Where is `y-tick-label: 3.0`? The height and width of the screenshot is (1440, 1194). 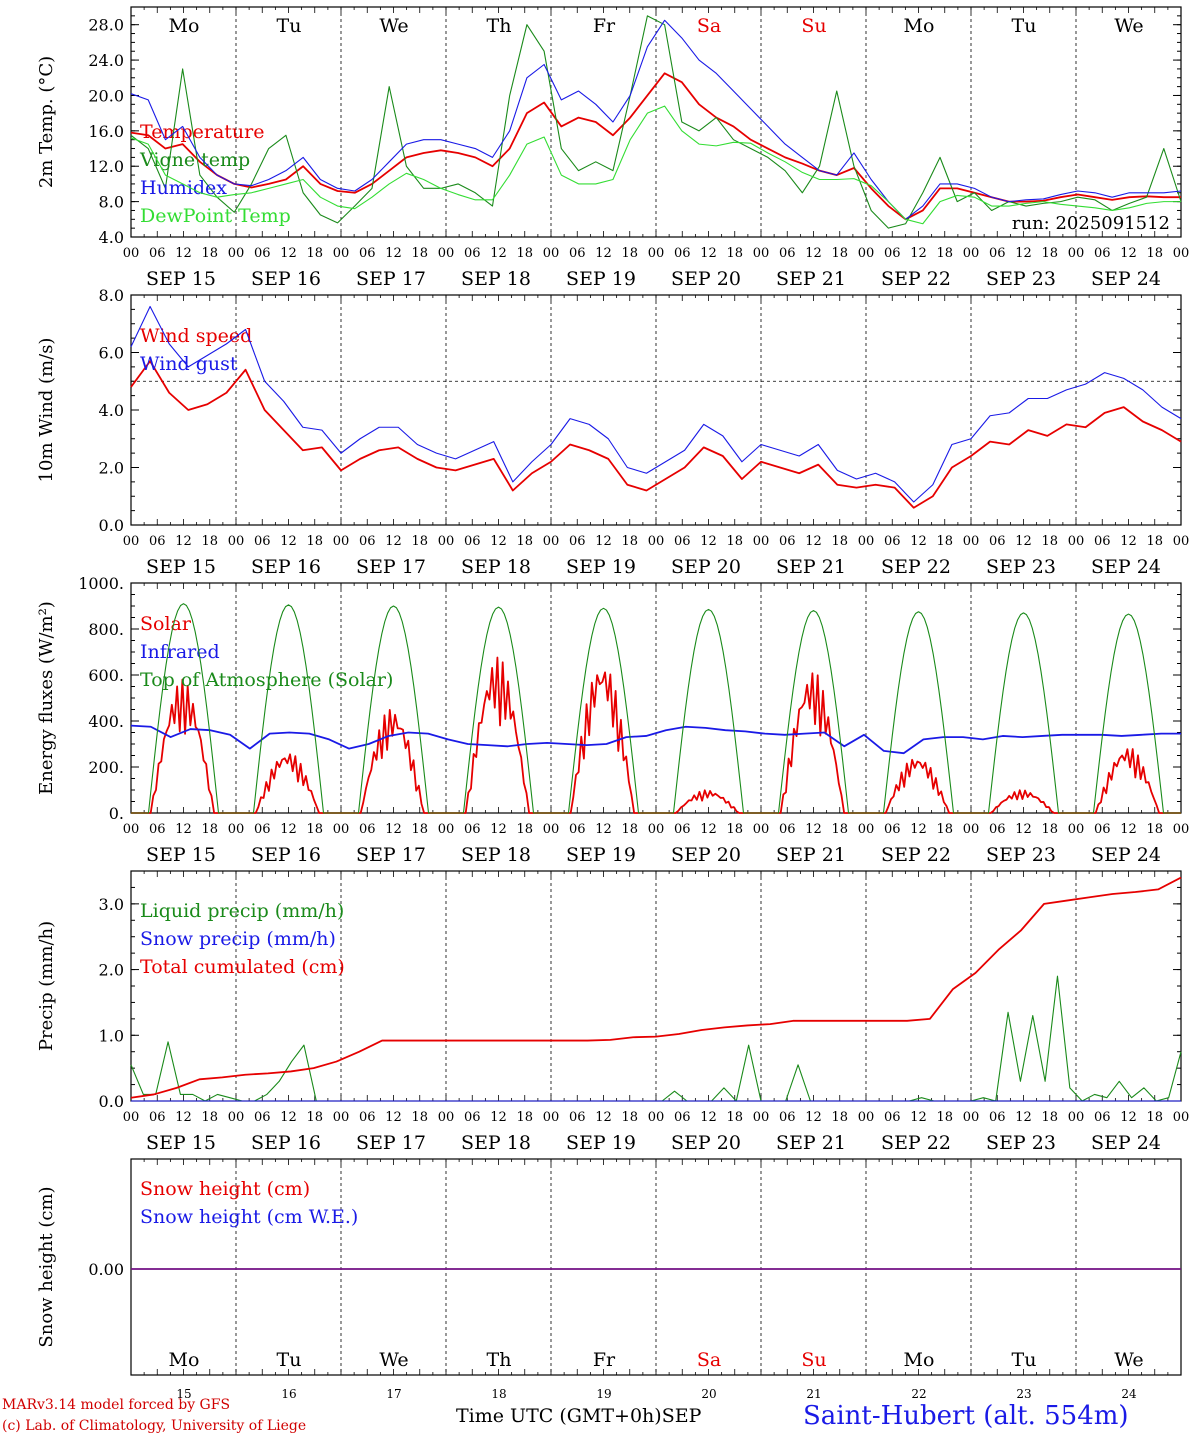
y-tick-label: 3.0 is located at coordinates (111, 904).